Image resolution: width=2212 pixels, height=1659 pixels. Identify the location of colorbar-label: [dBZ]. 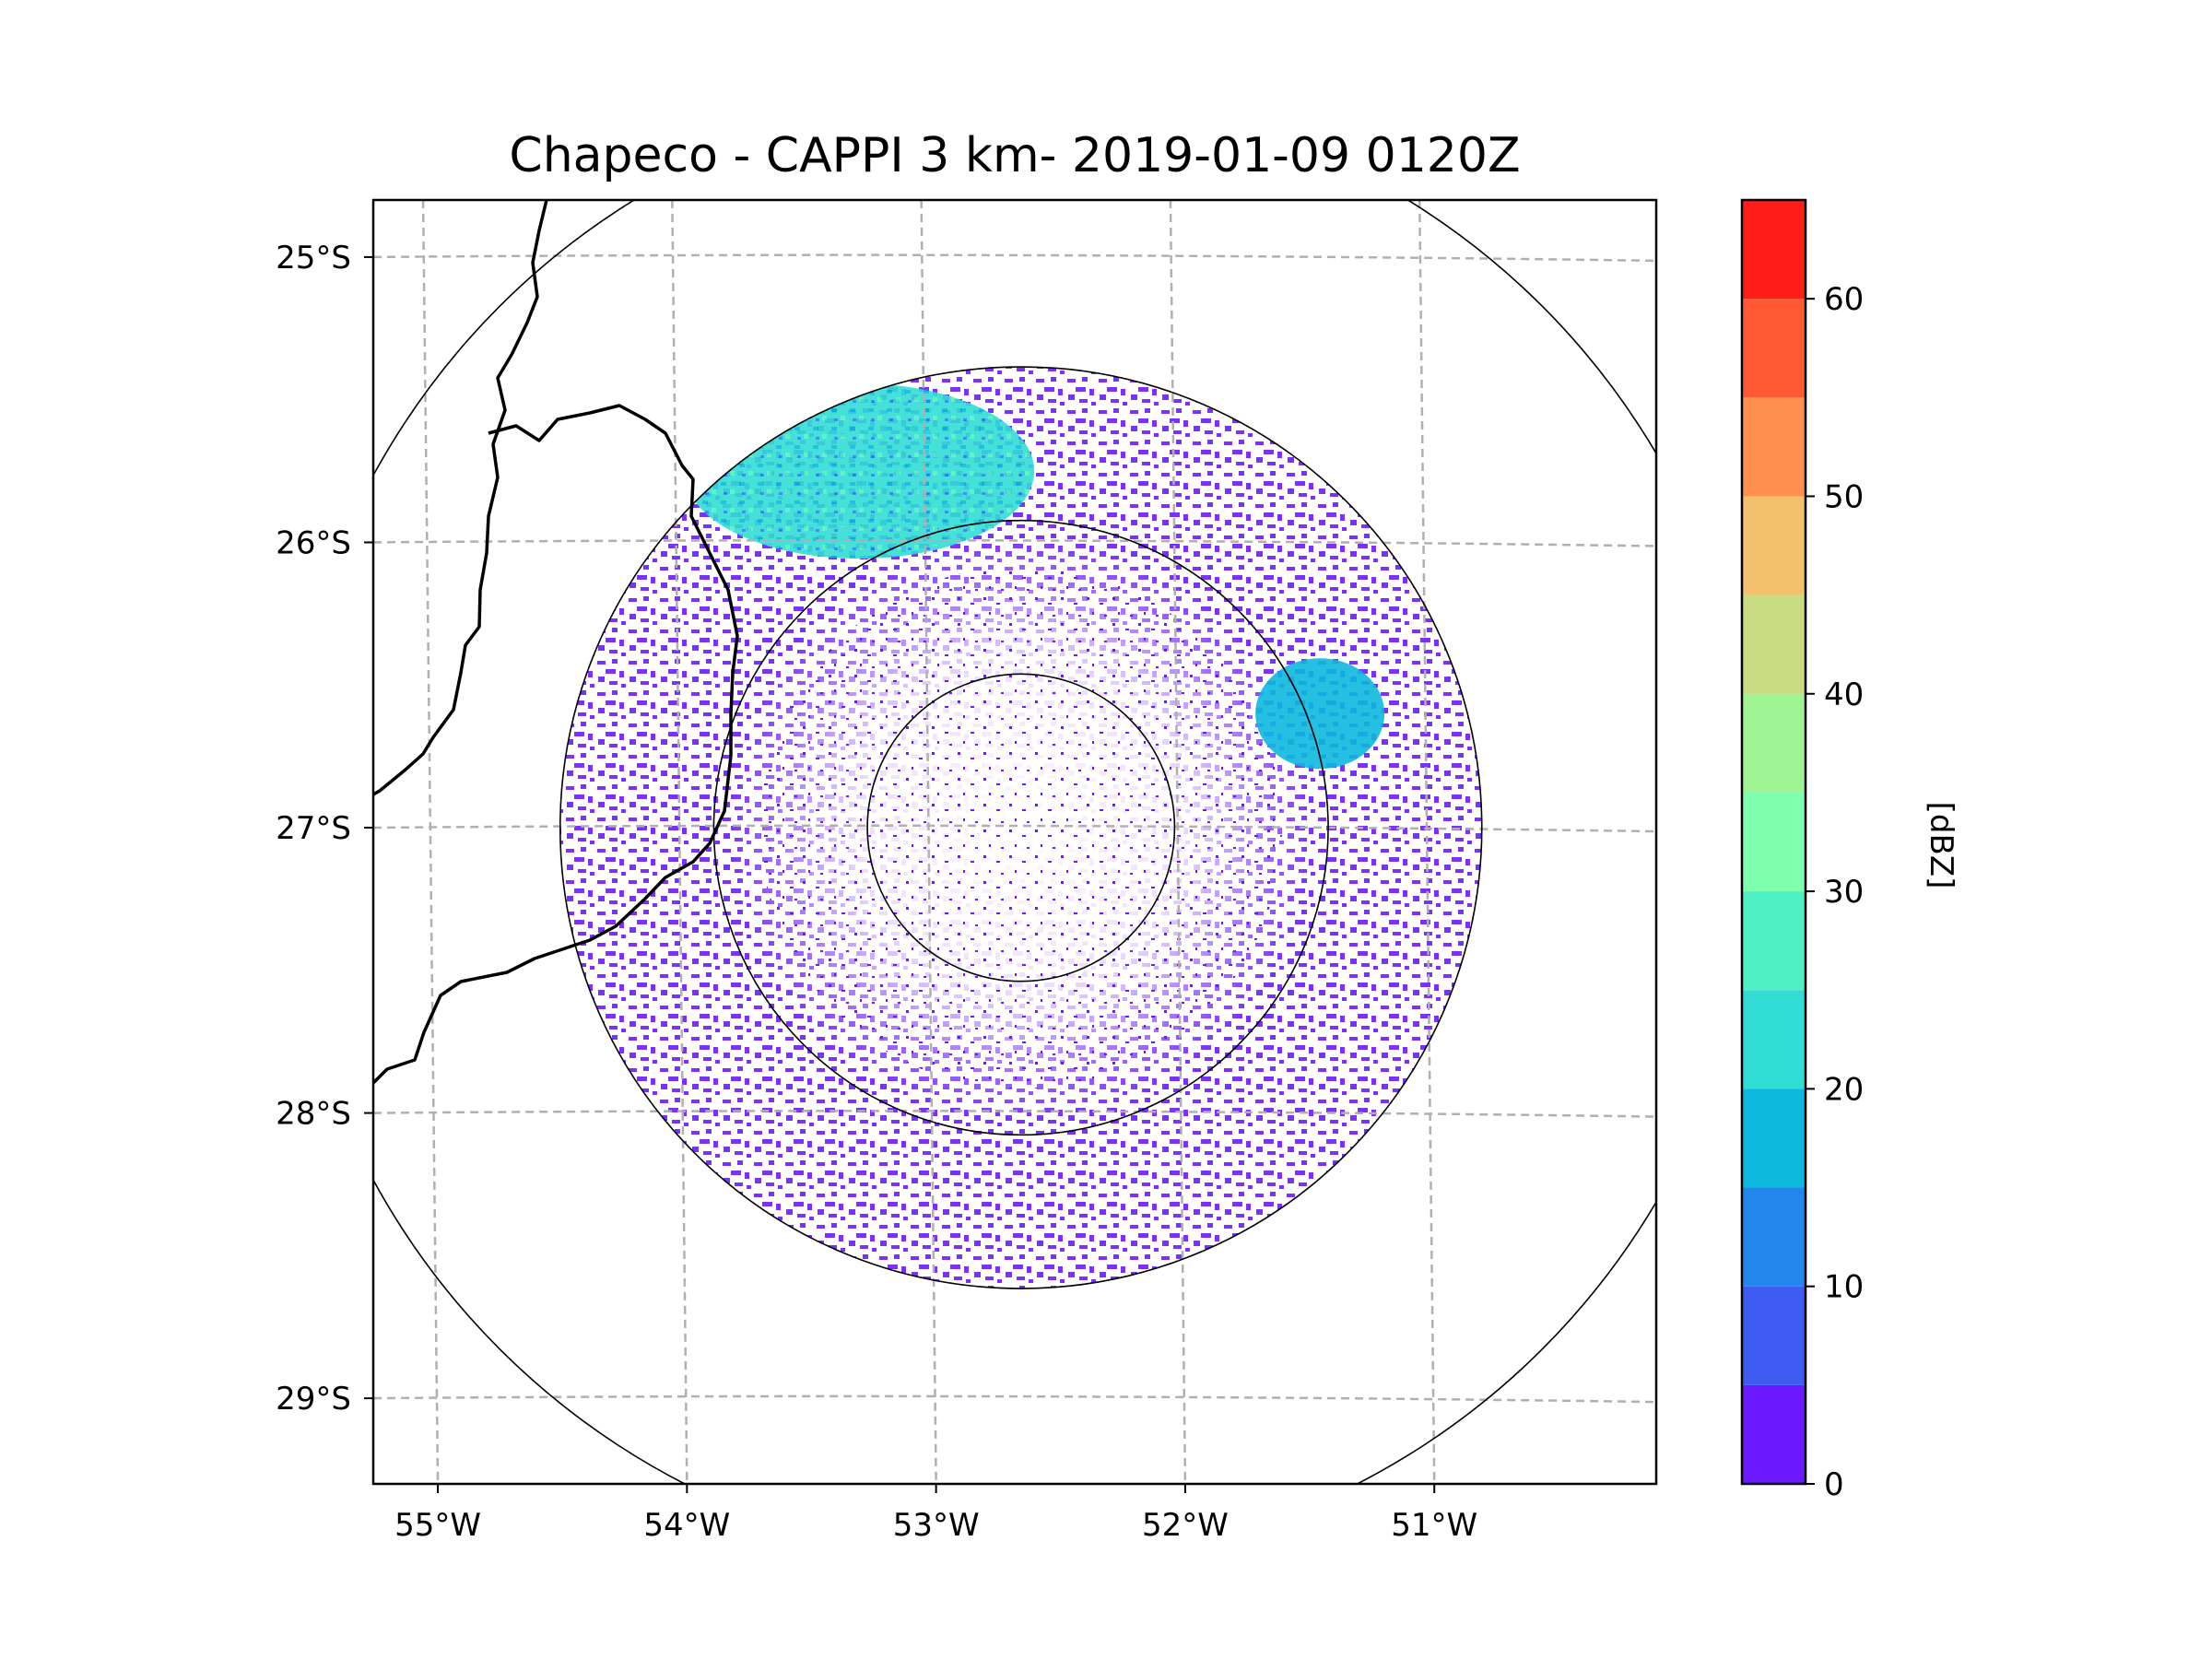
(1941, 845).